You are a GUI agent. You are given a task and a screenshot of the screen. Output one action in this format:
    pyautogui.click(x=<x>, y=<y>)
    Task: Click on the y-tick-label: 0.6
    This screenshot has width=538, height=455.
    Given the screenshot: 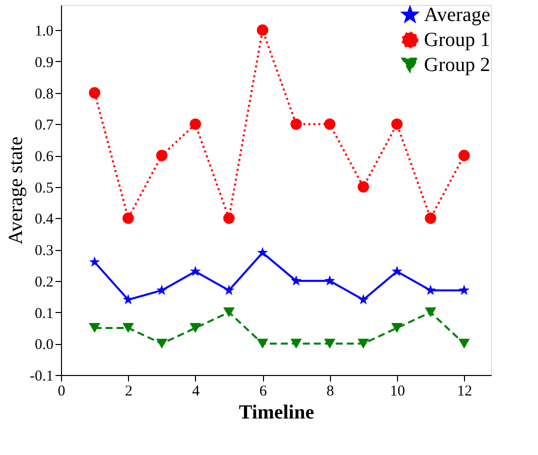 What is the action you would take?
    pyautogui.click(x=44, y=157)
    